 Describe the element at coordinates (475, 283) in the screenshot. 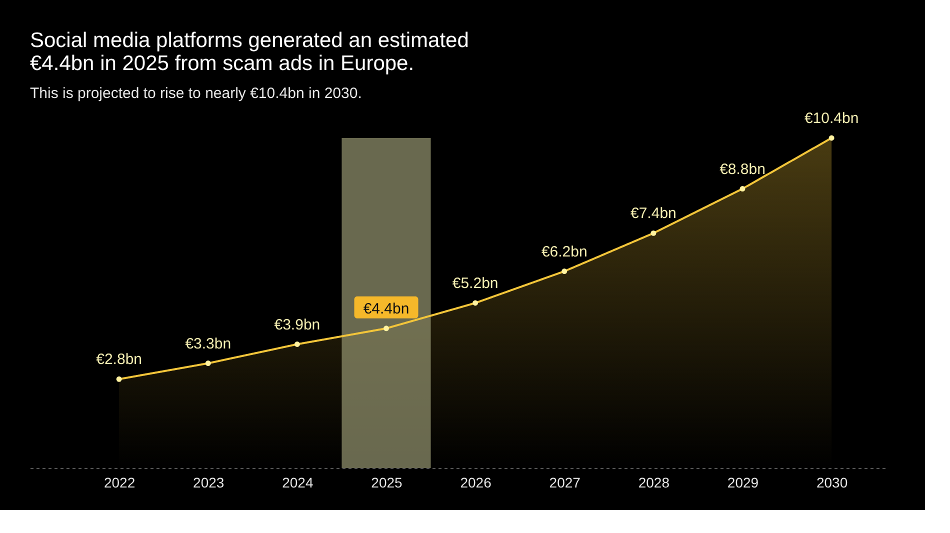

I see `data-label: €5.2bn` at that location.